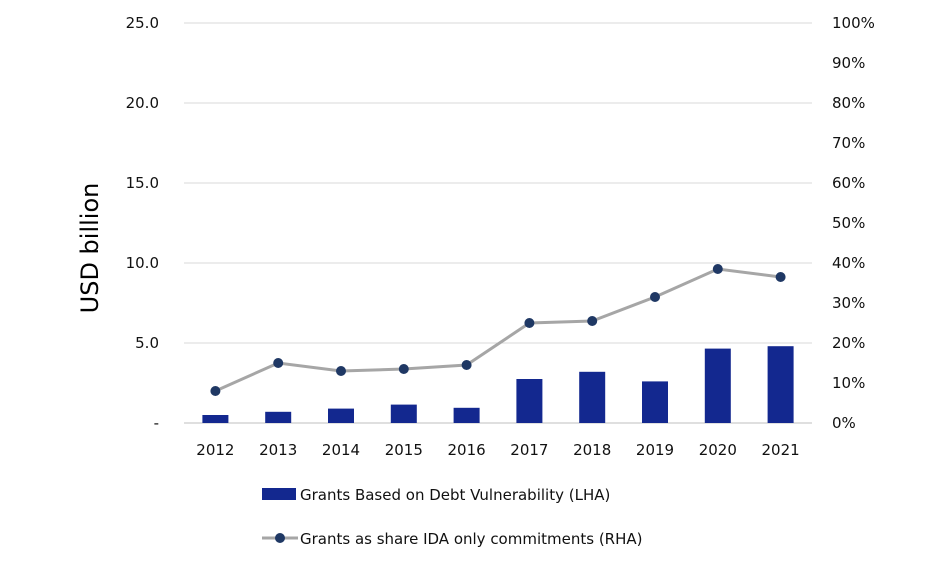  Describe the element at coordinates (147, 343) in the screenshot. I see `left-y-tick-label: 5.0` at that location.